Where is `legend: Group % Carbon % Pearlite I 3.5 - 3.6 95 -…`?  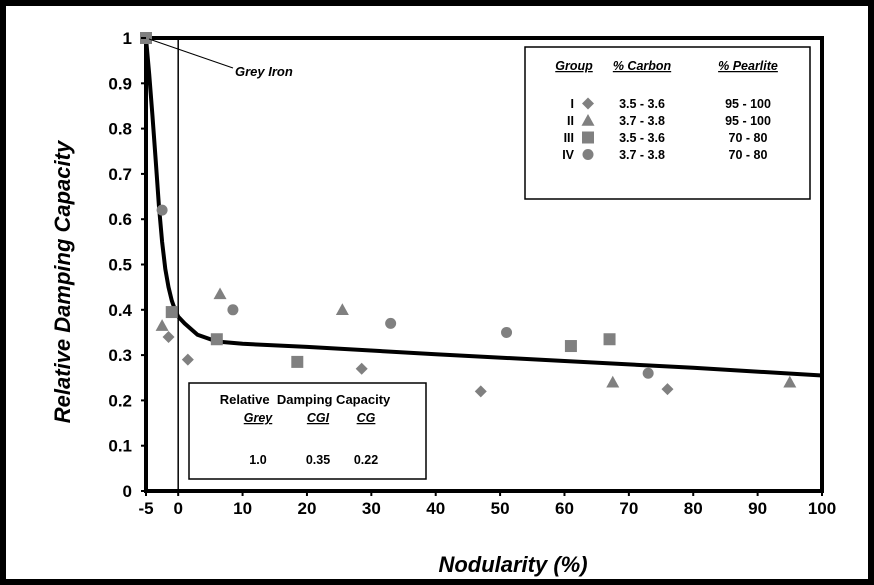 legend: Group % Carbon % Pearlite I 3.5 - 3.6 95 -… is located at coordinates (667, 123).